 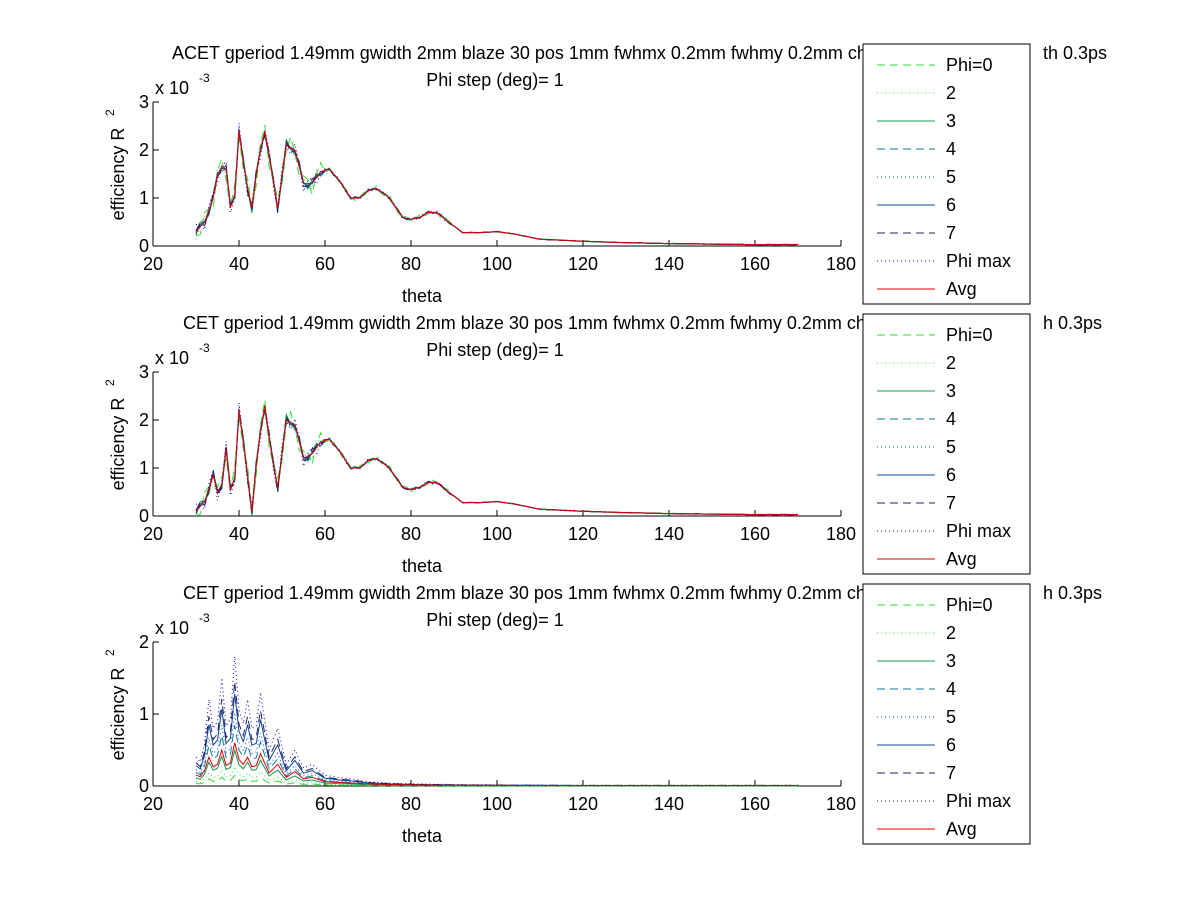 What do you see at coordinates (1075, 53) in the screenshot?
I see `chart-title-tail: th 0.3ps` at bounding box center [1075, 53].